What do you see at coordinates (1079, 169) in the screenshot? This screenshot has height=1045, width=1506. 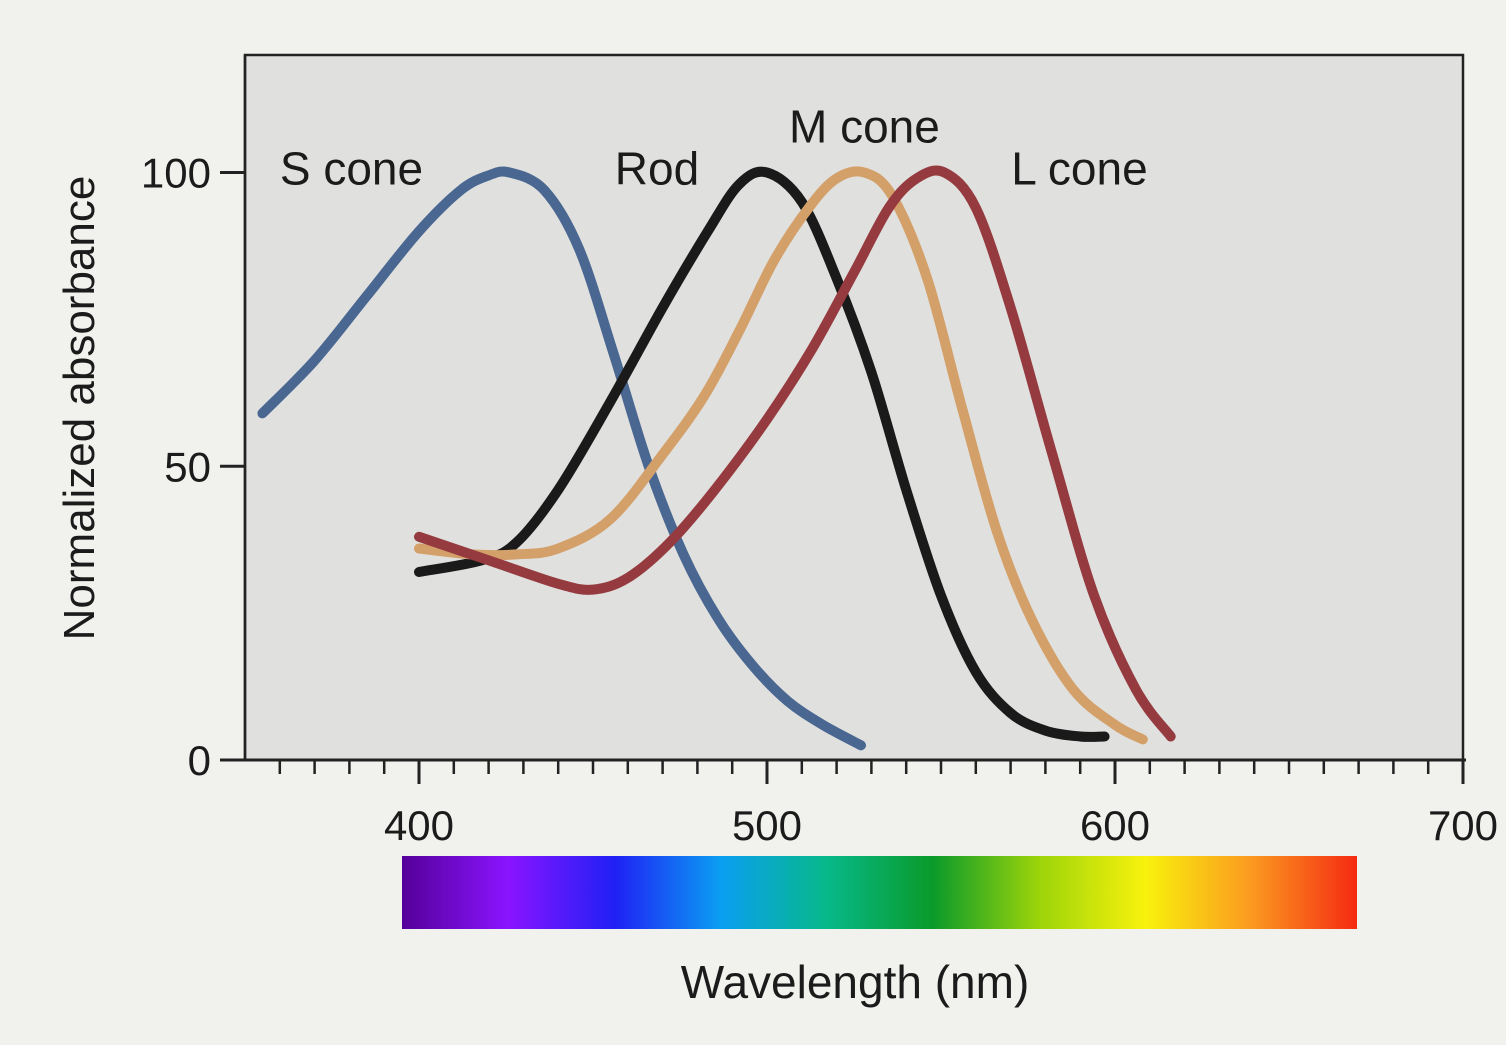 I see `label-l-cone: L cone` at bounding box center [1079, 169].